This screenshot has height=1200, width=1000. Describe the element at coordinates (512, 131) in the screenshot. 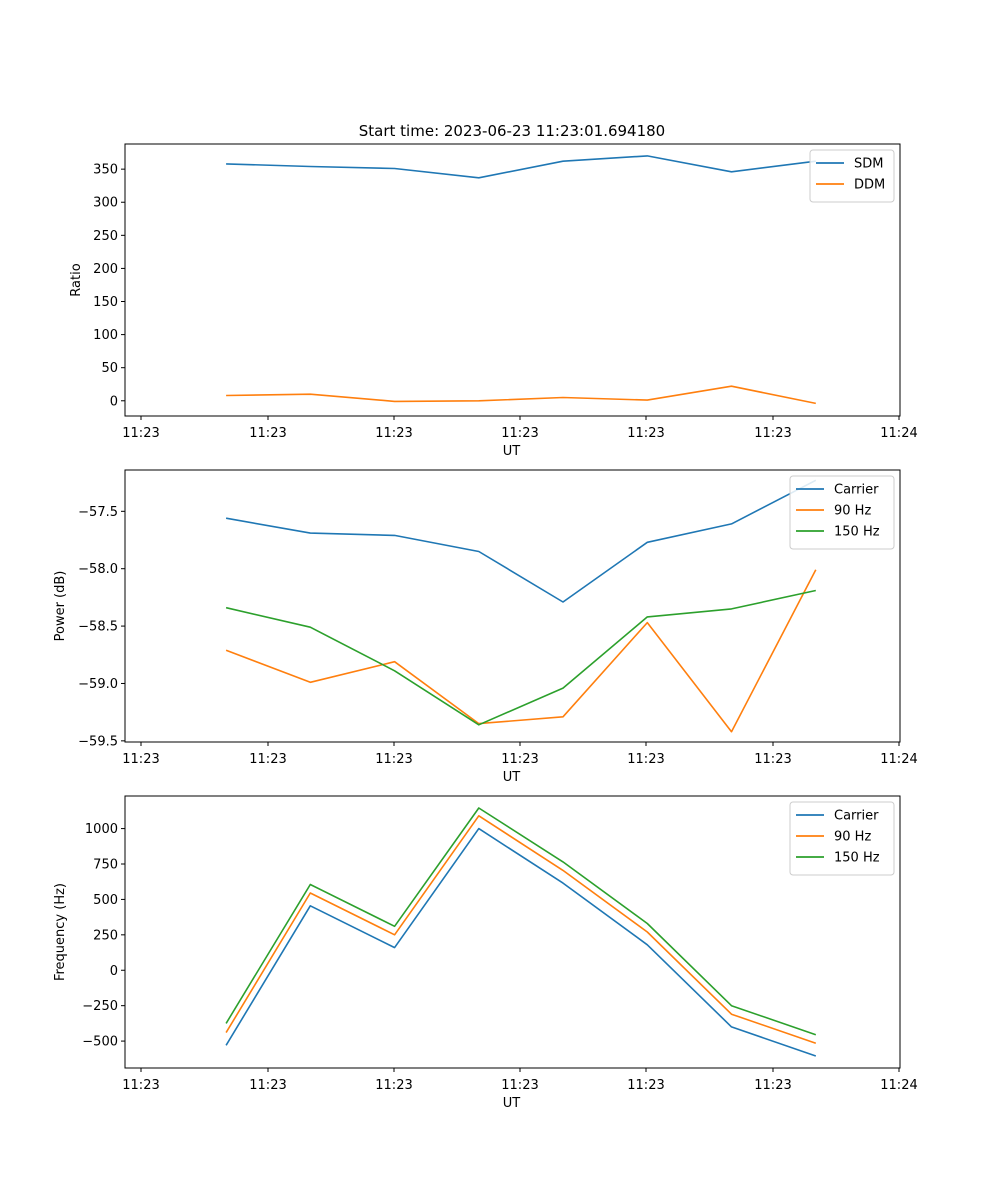

I see `figure-title: Start time: 2023-06-23 11:23:01.694180` at that location.